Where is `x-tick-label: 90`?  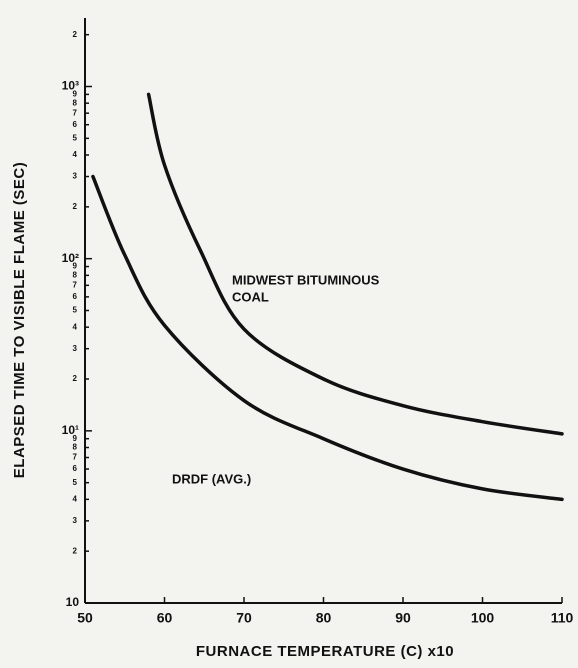 x-tick-label: 90 is located at coordinates (403, 618).